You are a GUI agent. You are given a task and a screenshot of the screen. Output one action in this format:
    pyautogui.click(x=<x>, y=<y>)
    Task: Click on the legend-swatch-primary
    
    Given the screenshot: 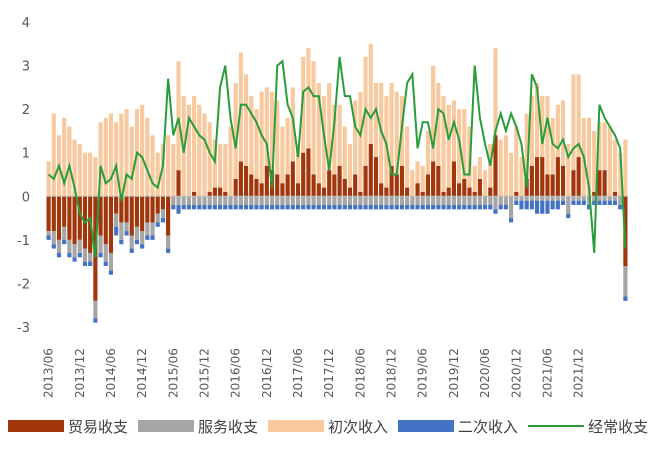 What is the action you would take?
    pyautogui.click(x=296, y=426)
    